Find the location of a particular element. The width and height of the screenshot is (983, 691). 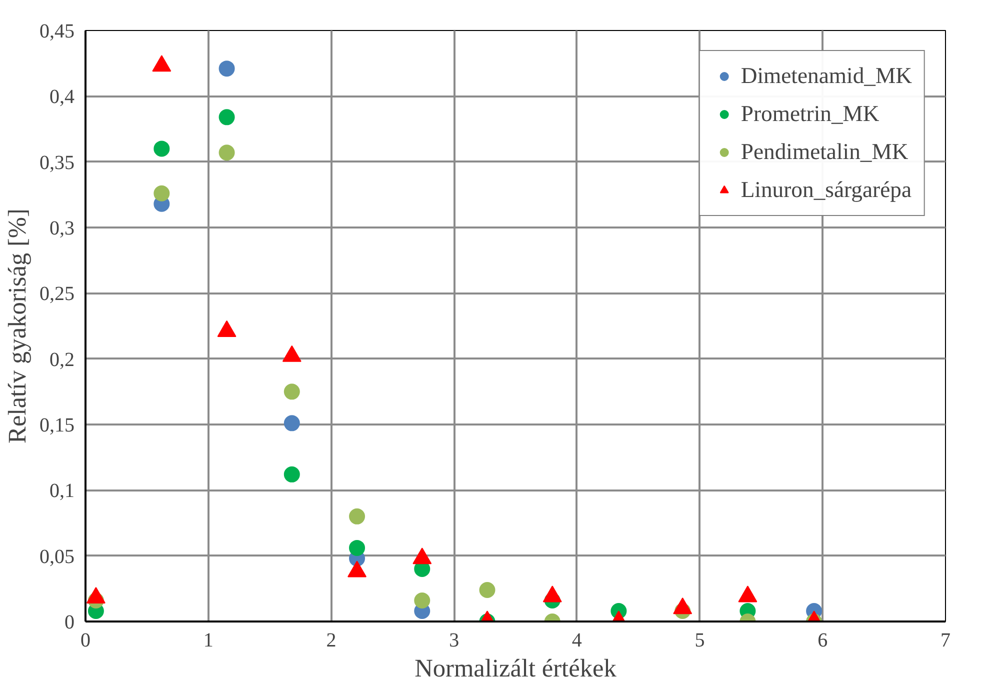

x-tick-label: 3 is located at coordinates (454, 641).